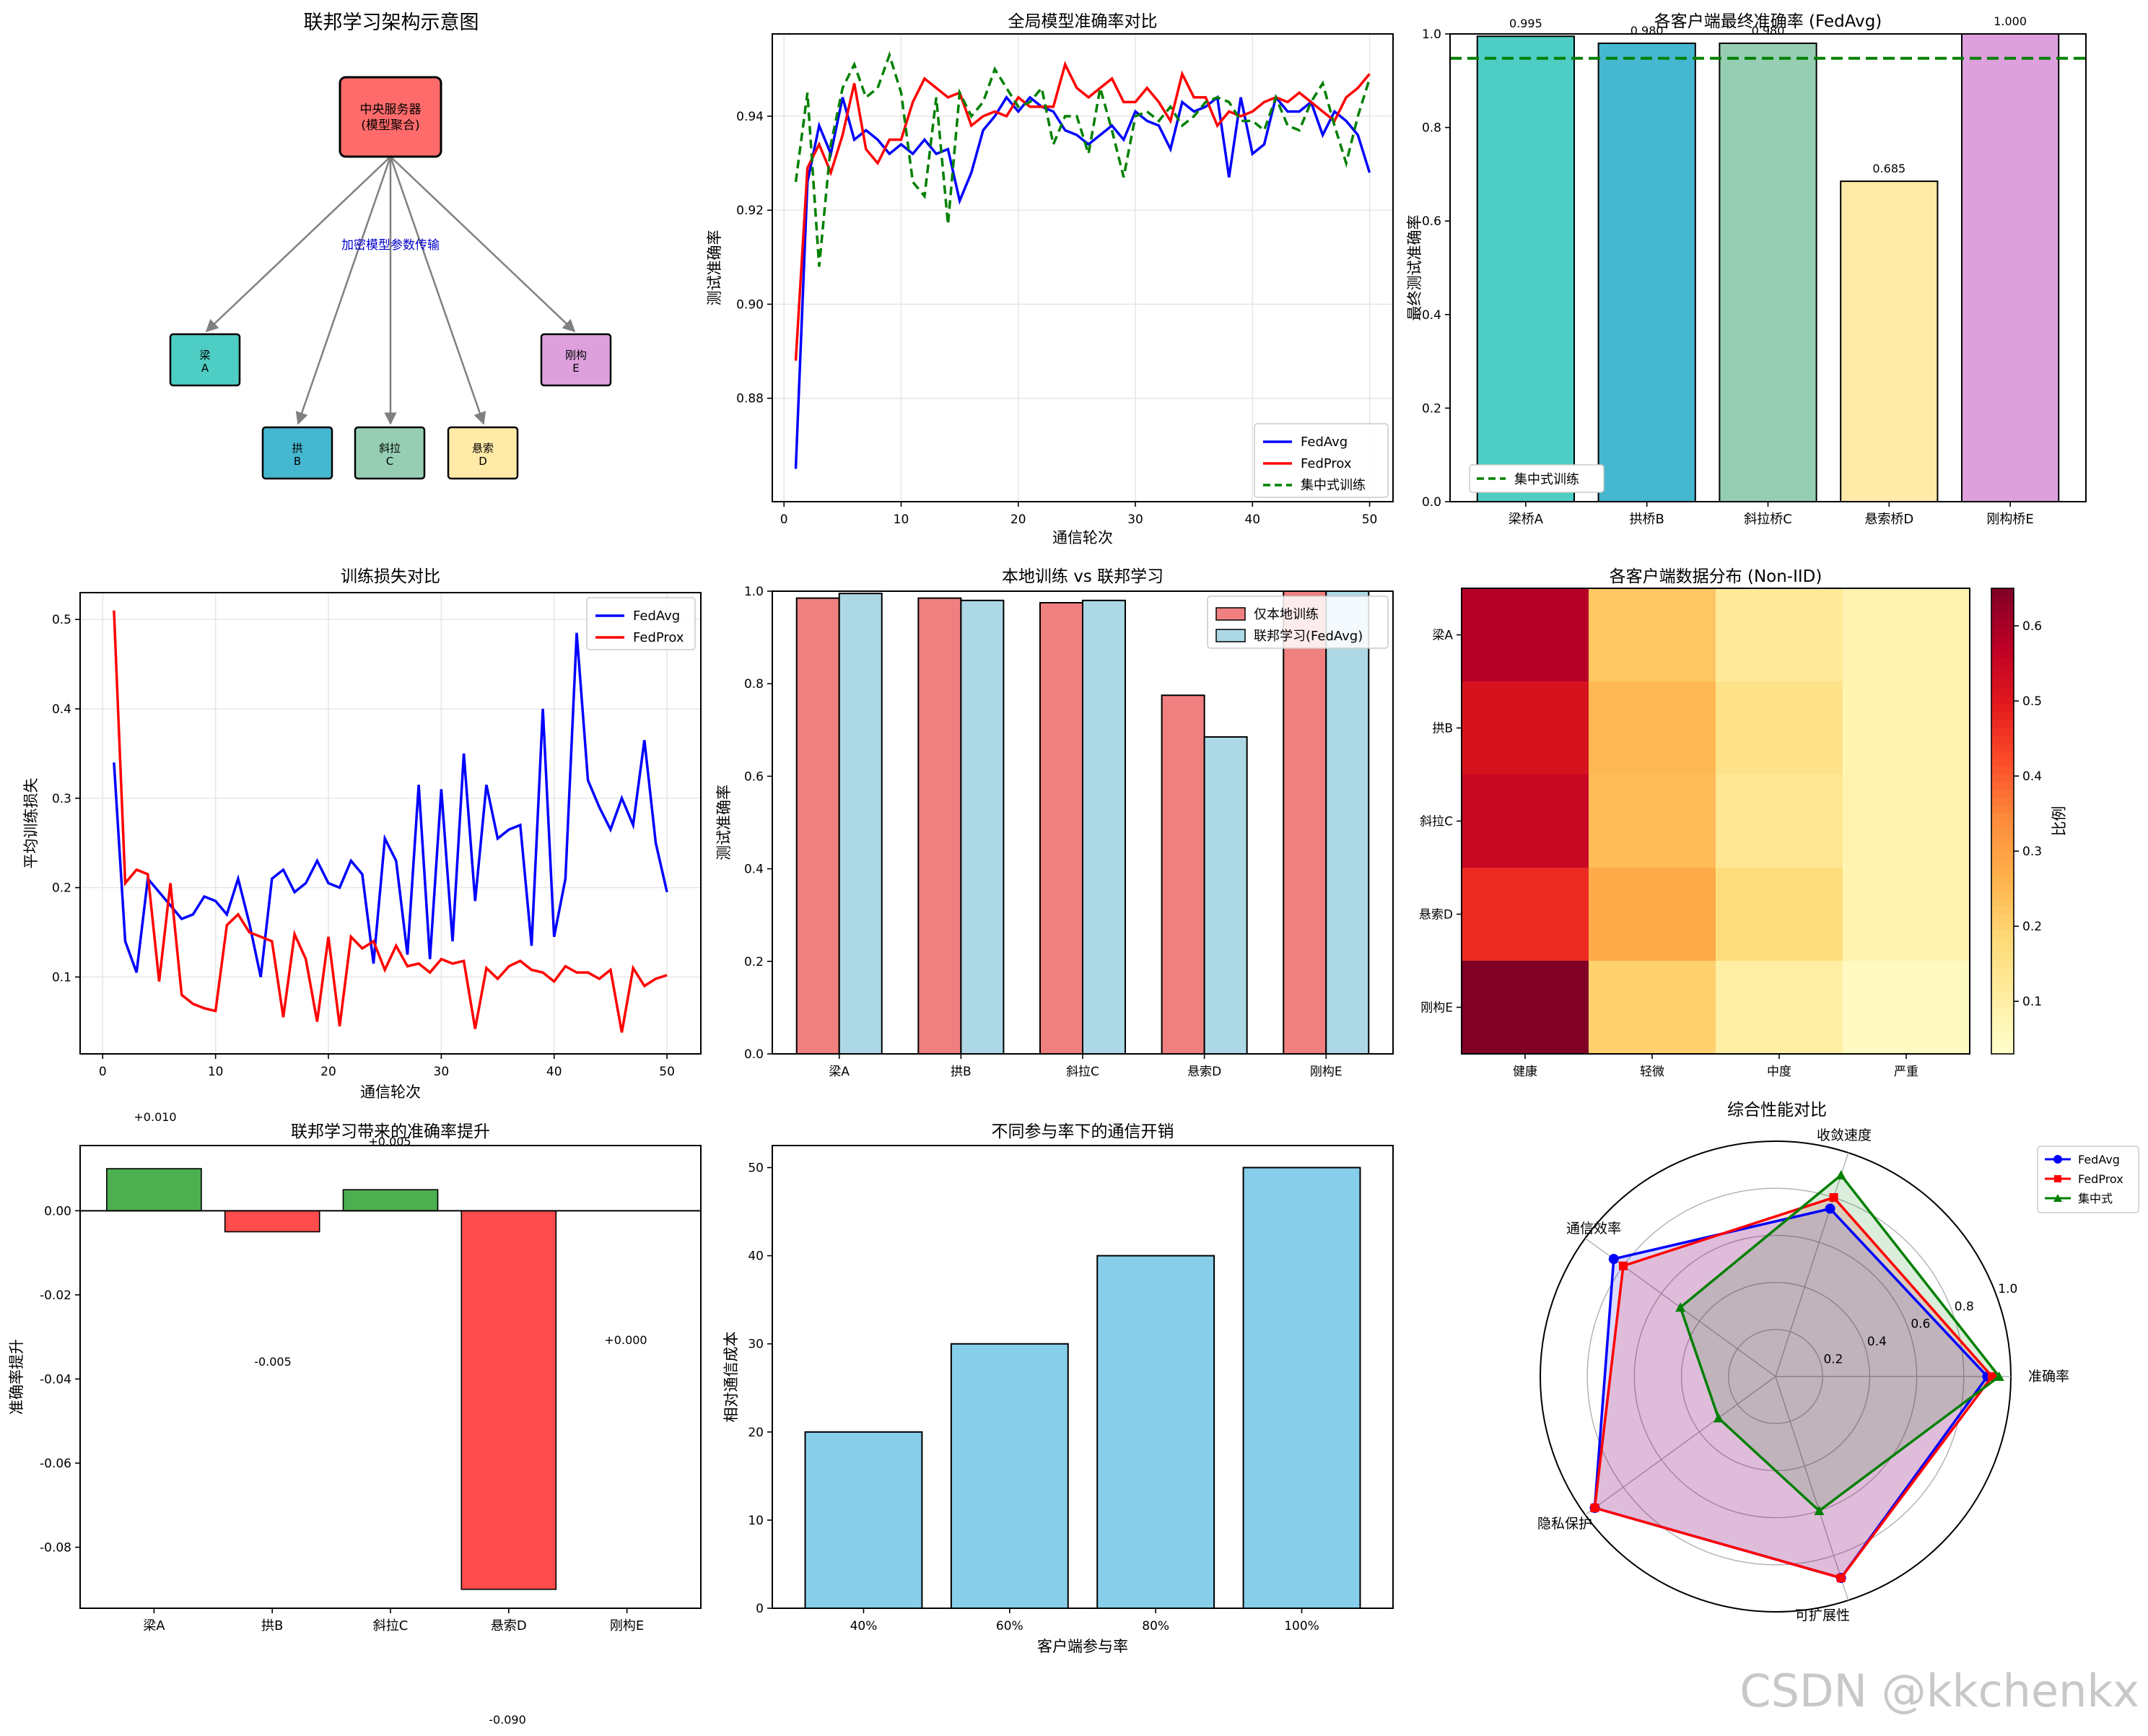  What do you see at coordinates (1082, 1646) in the screenshot?
I see `x-axis-label: 客户端参与率` at bounding box center [1082, 1646].